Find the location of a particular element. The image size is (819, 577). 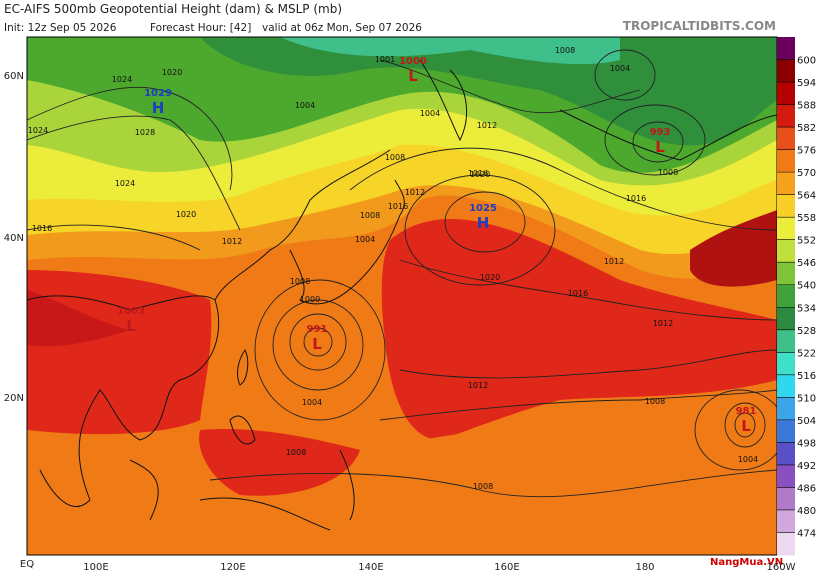

colorbar-label: 528 is located at coordinates (806, 331).